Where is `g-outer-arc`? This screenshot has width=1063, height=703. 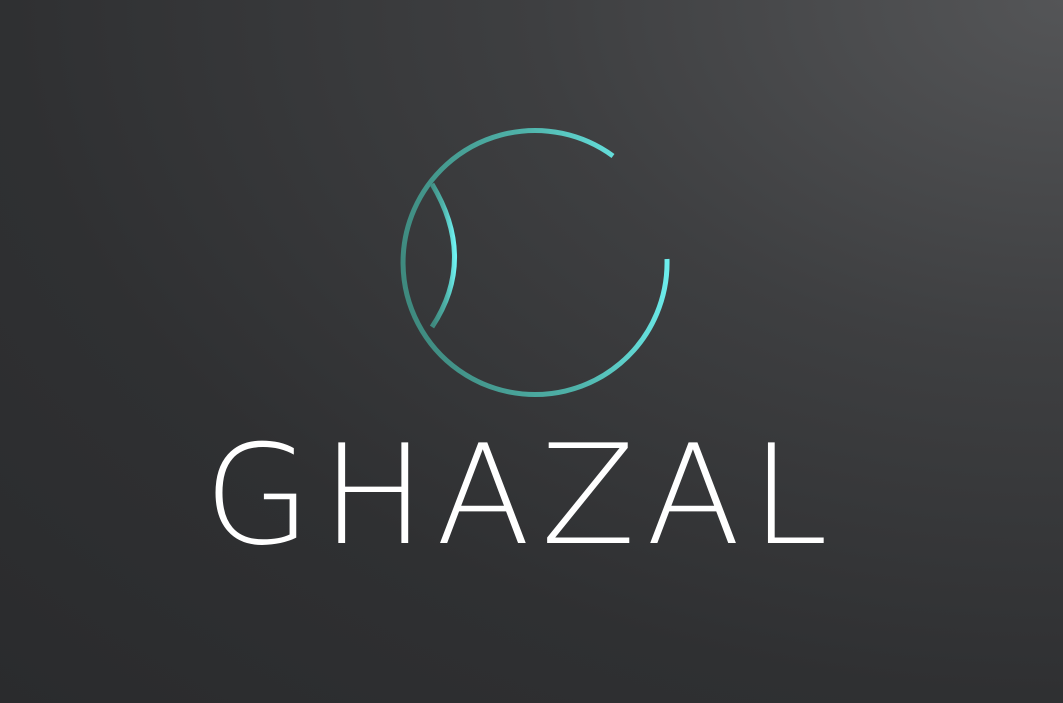 g-outer-arc is located at coordinates (535, 262).